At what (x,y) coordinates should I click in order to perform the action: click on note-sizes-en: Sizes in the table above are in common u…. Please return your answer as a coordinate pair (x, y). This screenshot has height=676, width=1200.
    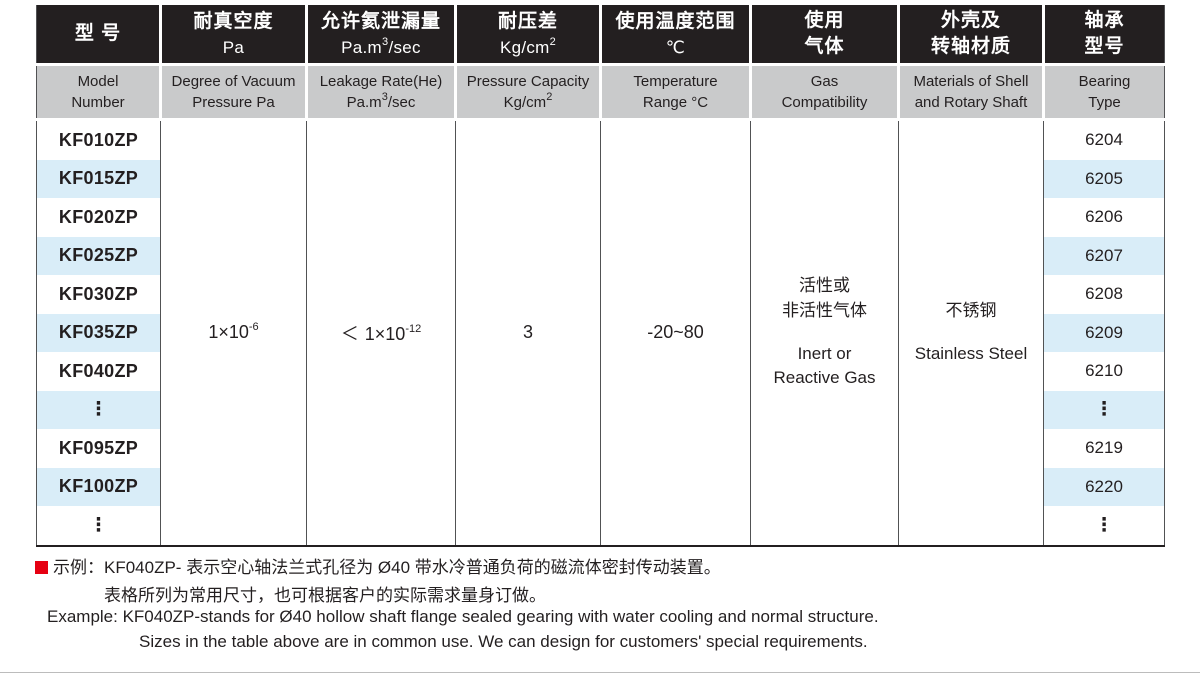
    Looking at the image, I should click on (503, 641).